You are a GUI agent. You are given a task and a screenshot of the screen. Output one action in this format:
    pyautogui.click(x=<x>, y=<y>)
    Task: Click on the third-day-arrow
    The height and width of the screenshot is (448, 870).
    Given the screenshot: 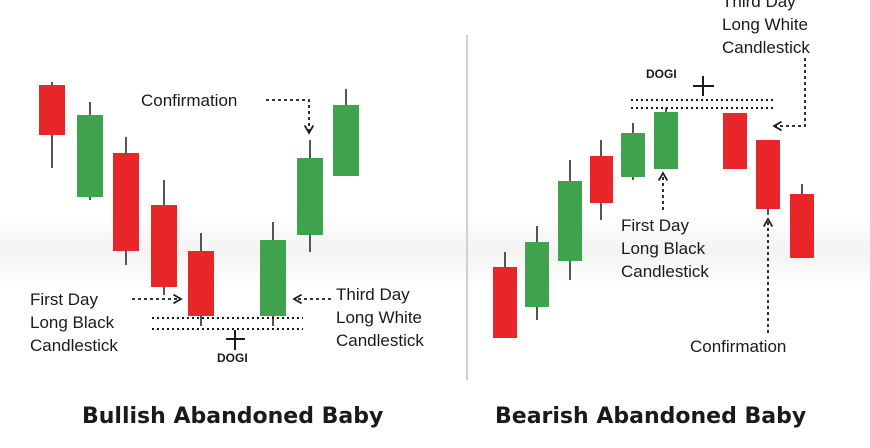 What is the action you would take?
    pyautogui.click(x=789, y=95)
    